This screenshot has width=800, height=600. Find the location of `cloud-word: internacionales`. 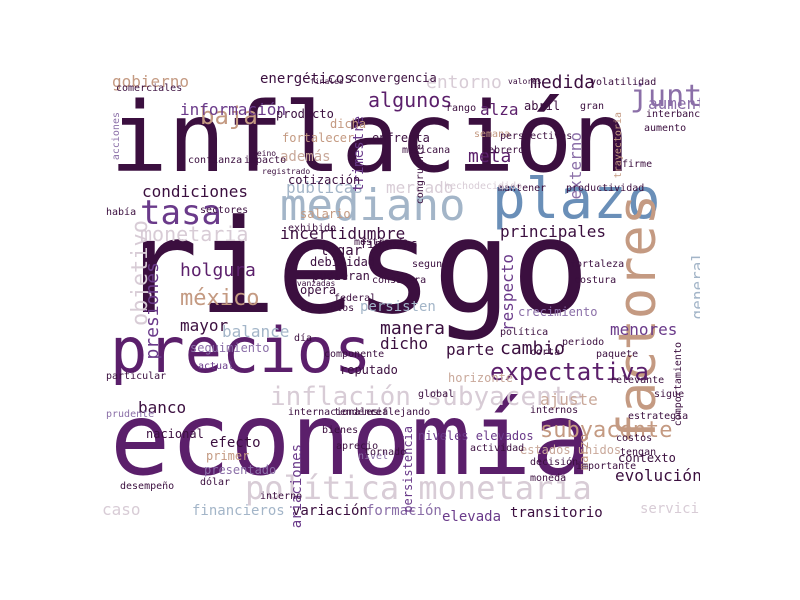

cloud-word: internacionales is located at coordinates (333, 412).